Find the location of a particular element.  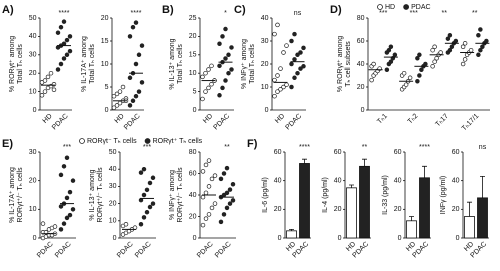

y-tick-label: 25 is located at coordinates (193, 18).